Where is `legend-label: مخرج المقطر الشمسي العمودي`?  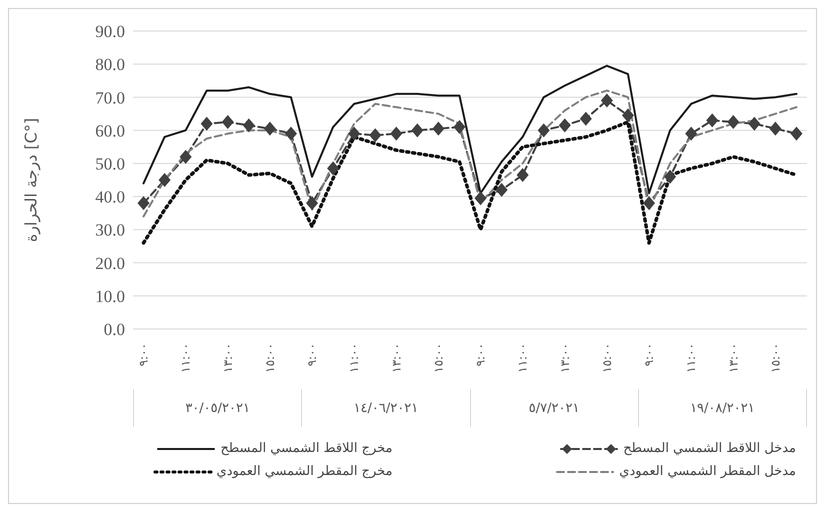
legend-label: مخرج المقطر الشمسي العمودي is located at coordinates (304, 471).